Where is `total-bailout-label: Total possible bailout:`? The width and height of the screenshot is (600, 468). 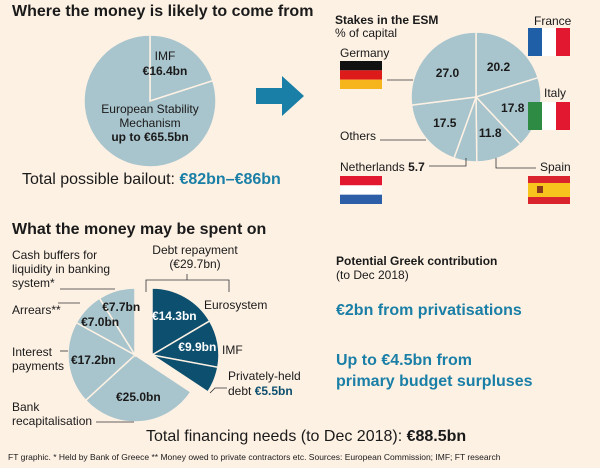 total-bailout-label: Total possible bailout: is located at coordinates (101, 179).